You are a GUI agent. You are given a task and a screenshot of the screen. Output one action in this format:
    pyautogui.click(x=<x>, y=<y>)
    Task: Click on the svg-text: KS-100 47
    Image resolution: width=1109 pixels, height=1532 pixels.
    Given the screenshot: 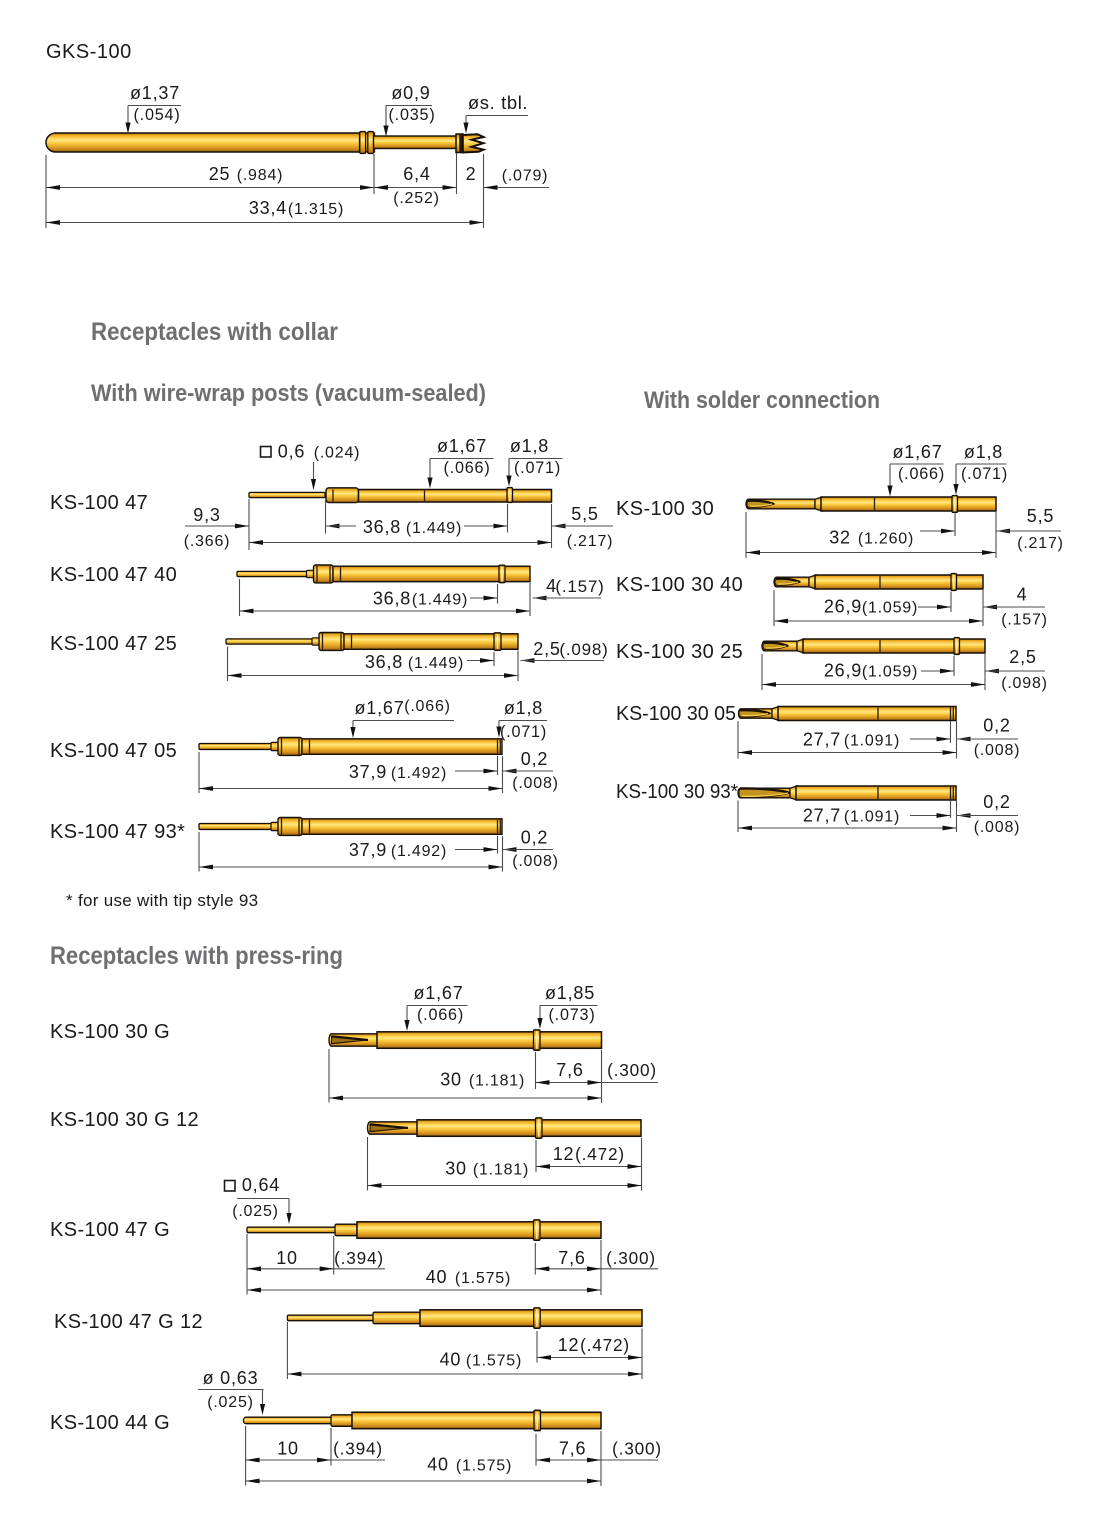 What is the action you would take?
    pyautogui.click(x=99, y=503)
    